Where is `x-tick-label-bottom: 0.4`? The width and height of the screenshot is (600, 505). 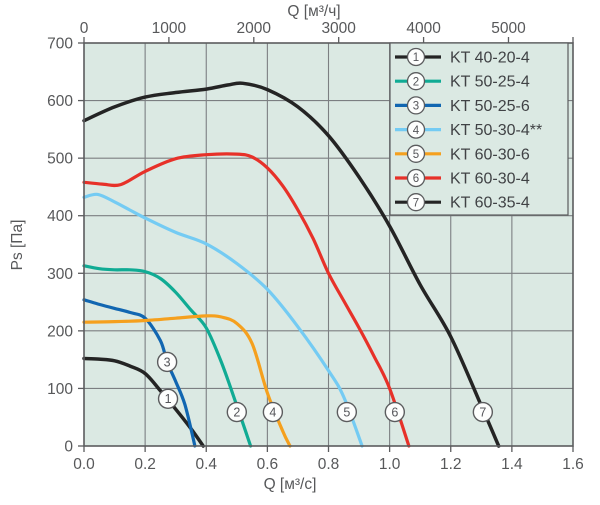
x-tick-label-bottom: 0.4 is located at coordinates (206, 464).